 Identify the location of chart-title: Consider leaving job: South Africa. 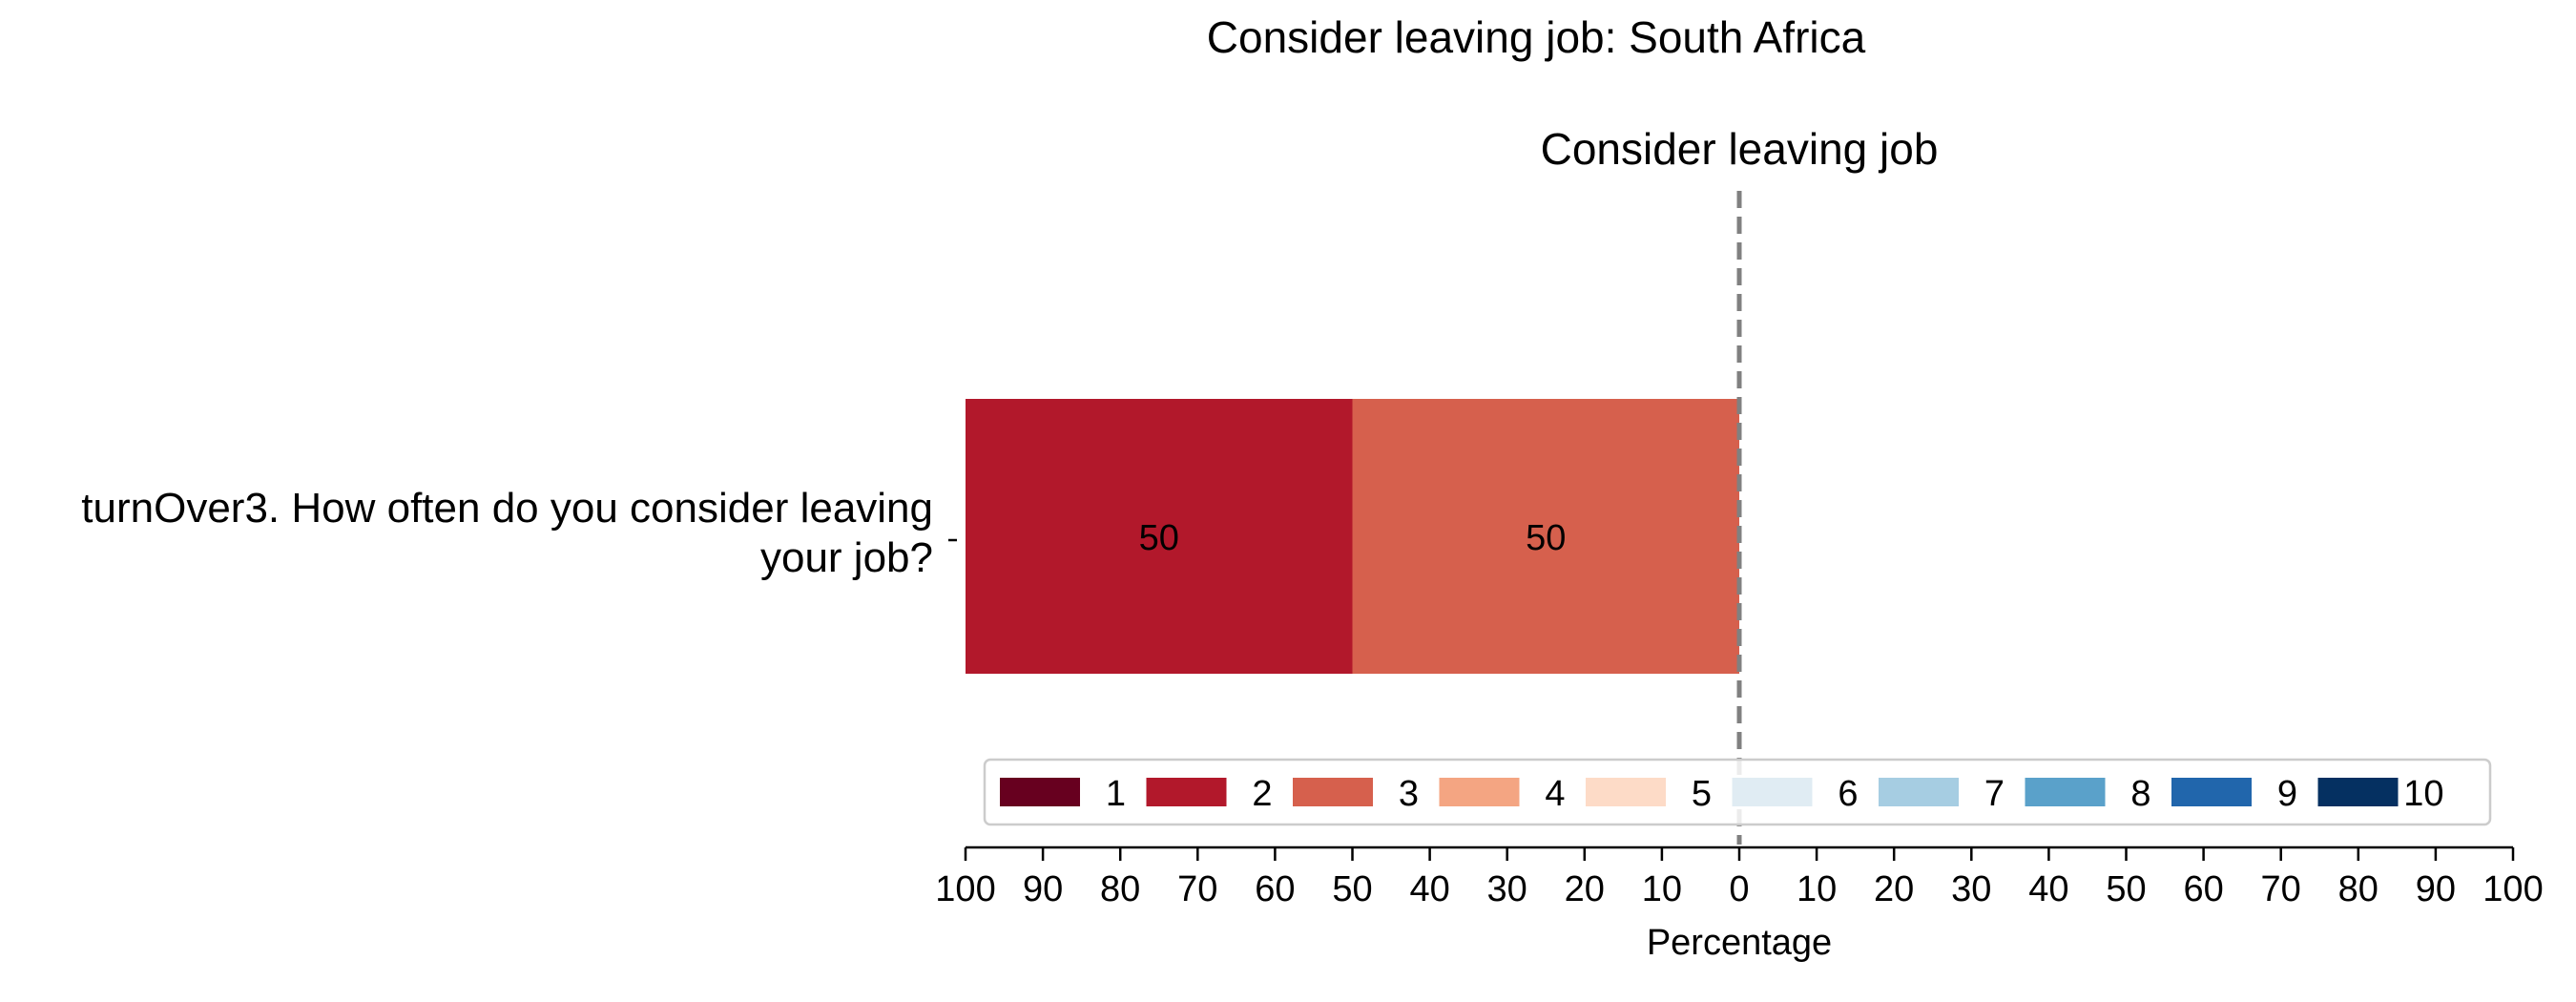
(1536, 37).